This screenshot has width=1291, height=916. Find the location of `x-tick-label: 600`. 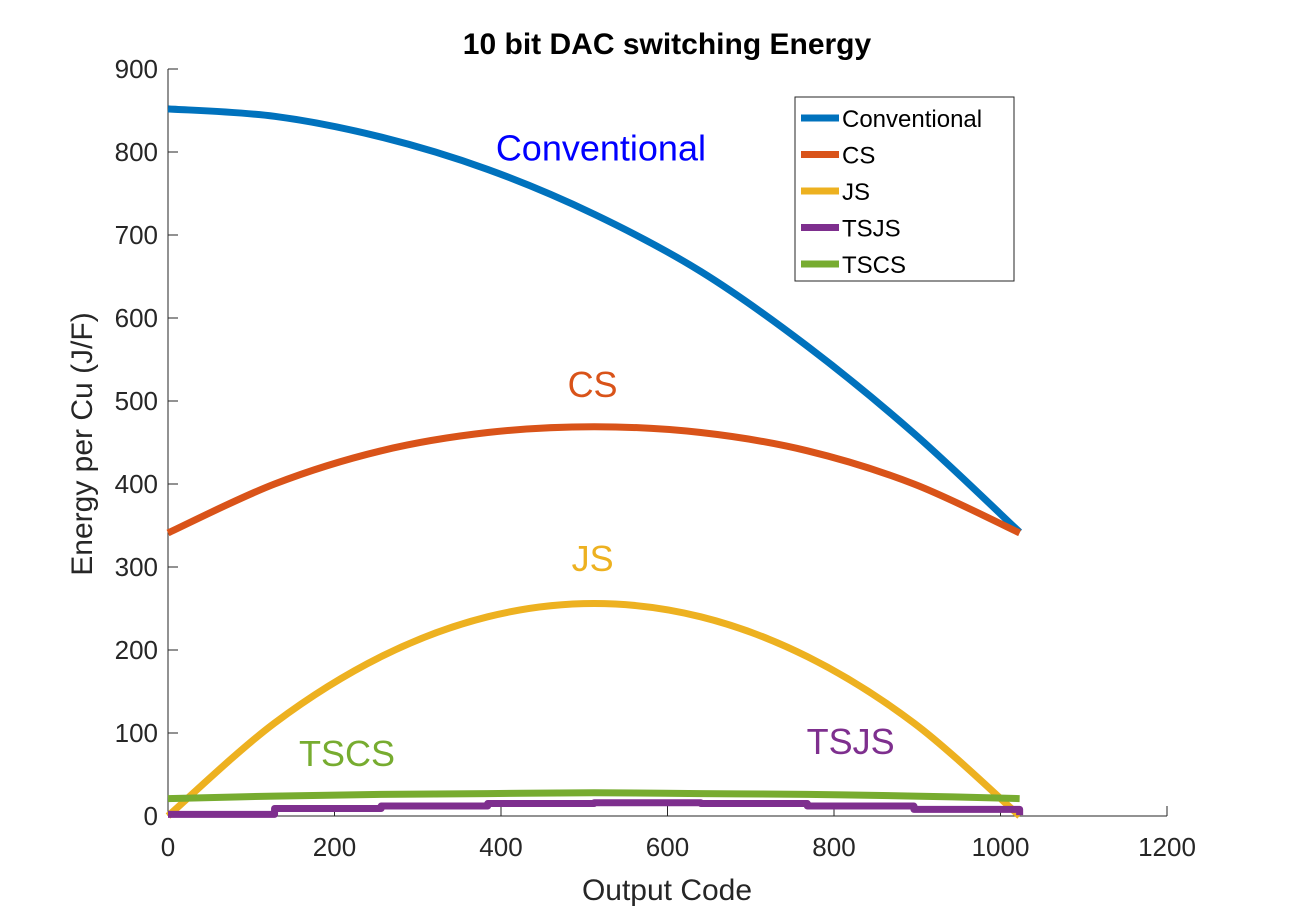

x-tick-label: 600 is located at coordinates (667, 847).